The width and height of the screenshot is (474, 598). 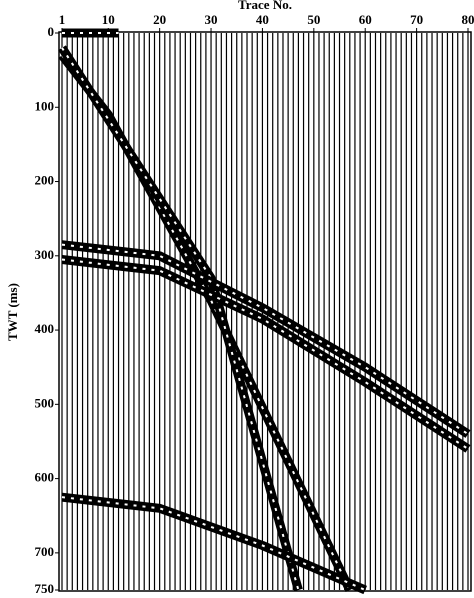 What do you see at coordinates (45, 588) in the screenshot?
I see `y-tick-label: 750` at bounding box center [45, 588].